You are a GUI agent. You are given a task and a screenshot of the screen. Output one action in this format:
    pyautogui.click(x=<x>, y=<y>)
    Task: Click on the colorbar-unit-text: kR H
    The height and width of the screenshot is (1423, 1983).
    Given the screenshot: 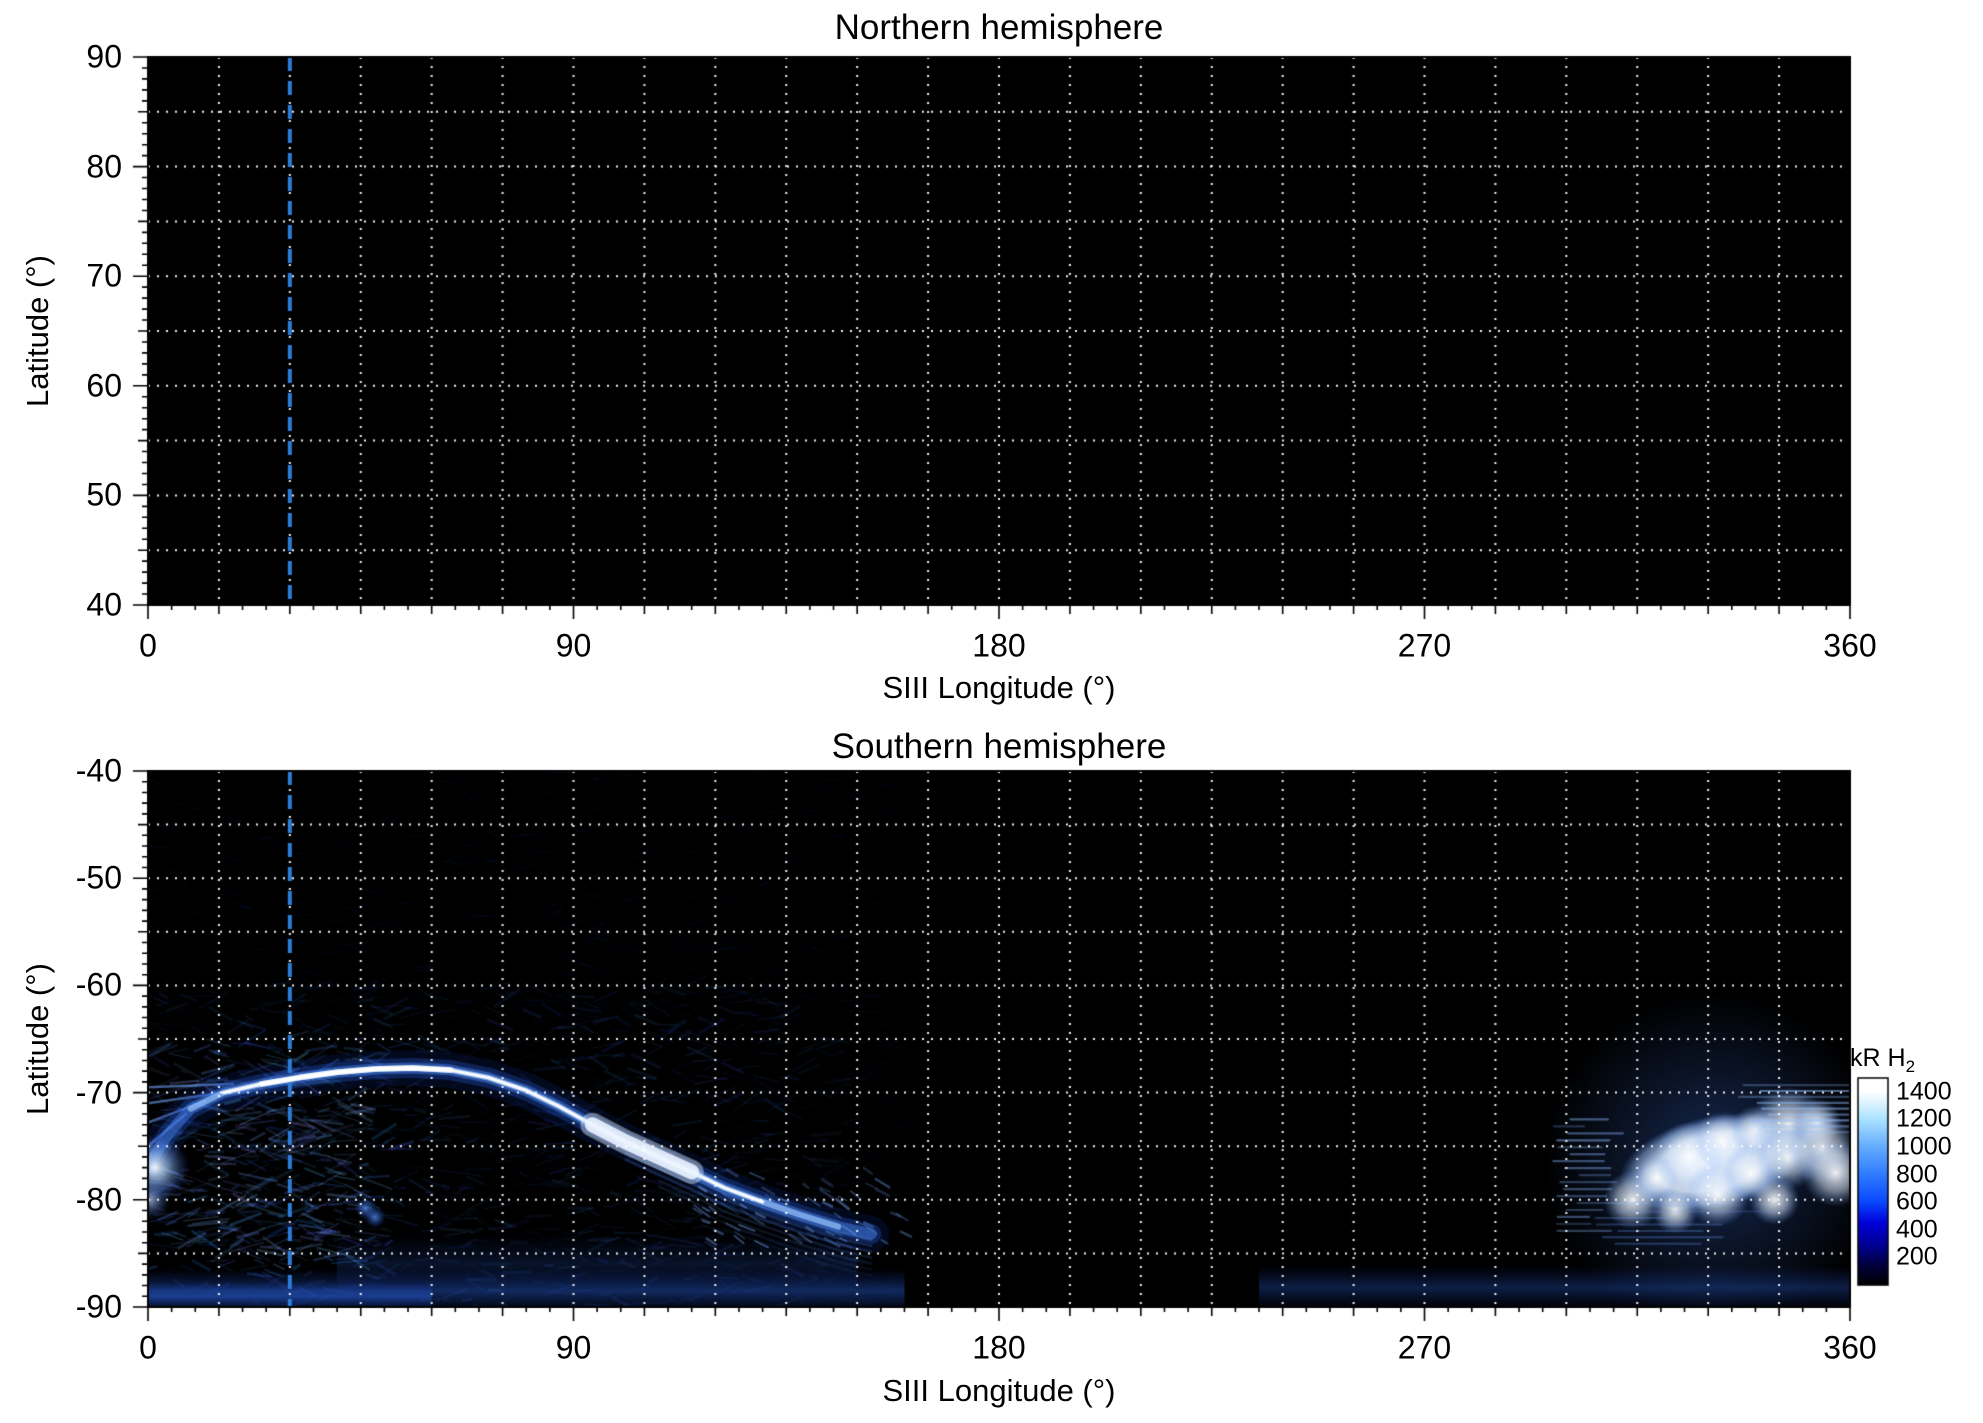 What is the action you would take?
    pyautogui.click(x=1878, y=1058)
    